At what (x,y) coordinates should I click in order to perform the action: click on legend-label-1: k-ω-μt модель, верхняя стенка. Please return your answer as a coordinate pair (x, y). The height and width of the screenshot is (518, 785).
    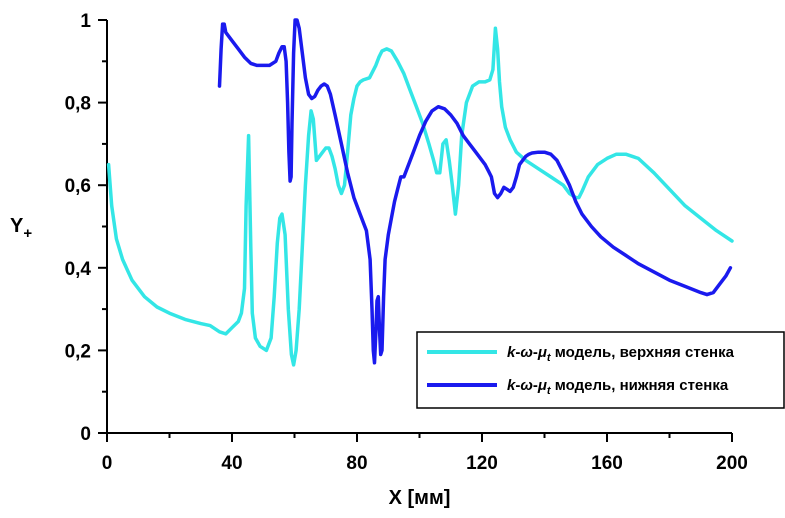
    Looking at the image, I should click on (621, 354).